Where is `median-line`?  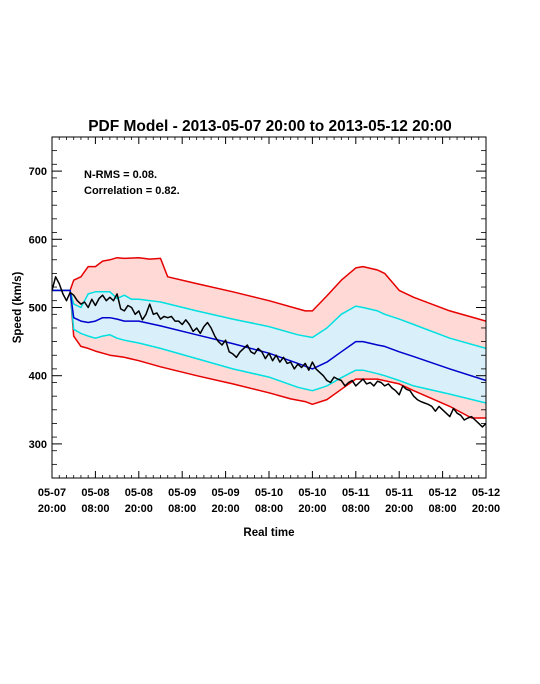 median-line is located at coordinates (269, 335).